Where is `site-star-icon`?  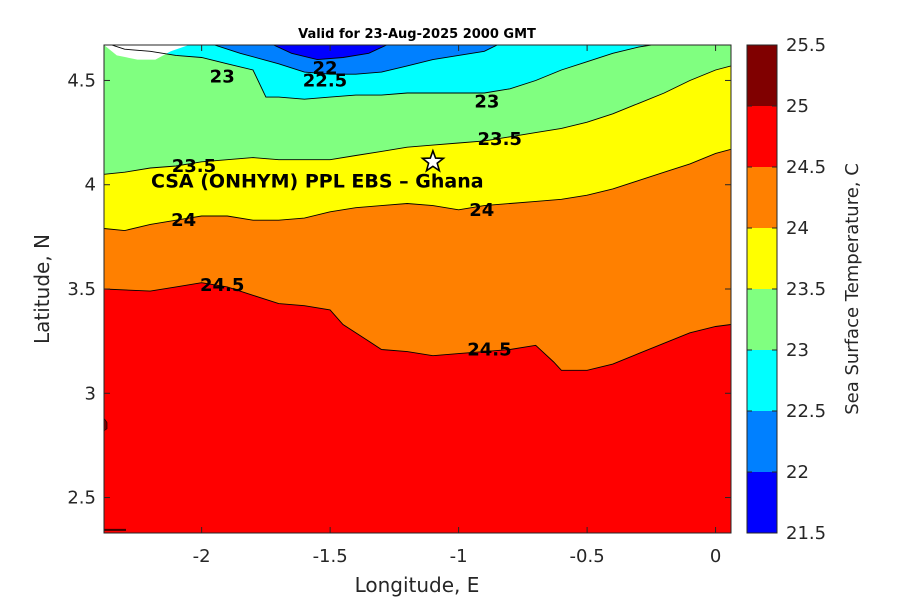 site-star-icon is located at coordinates (433, 160).